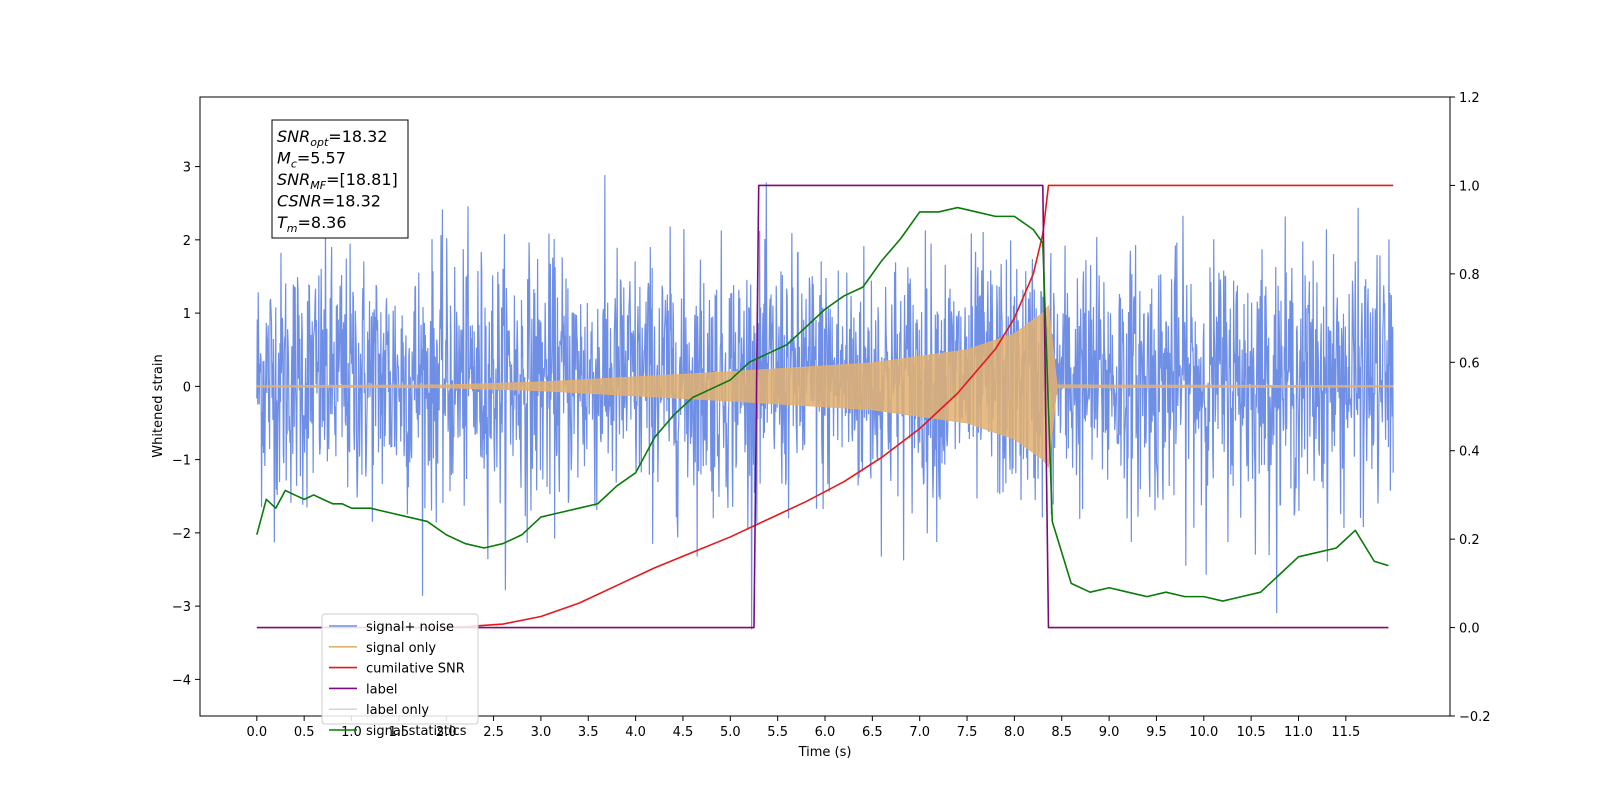 The height and width of the screenshot is (800, 1600). I want to click on annotation-line: Mc=5.57, so click(311, 160).